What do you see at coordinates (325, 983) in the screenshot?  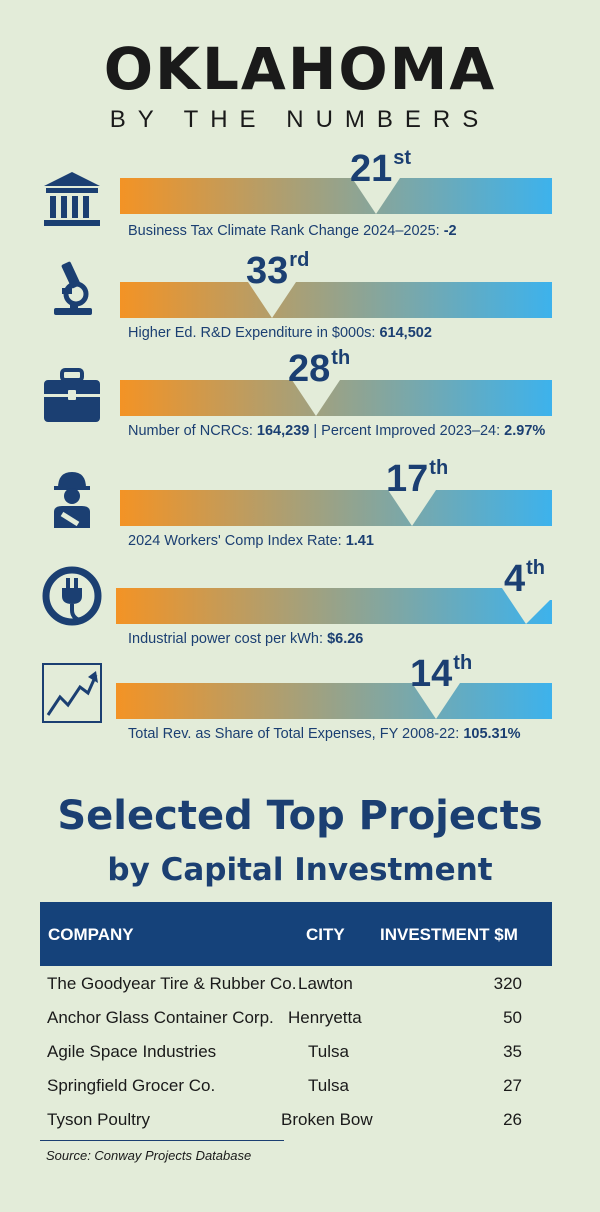 I see `cell-city: Lawton` at bounding box center [325, 983].